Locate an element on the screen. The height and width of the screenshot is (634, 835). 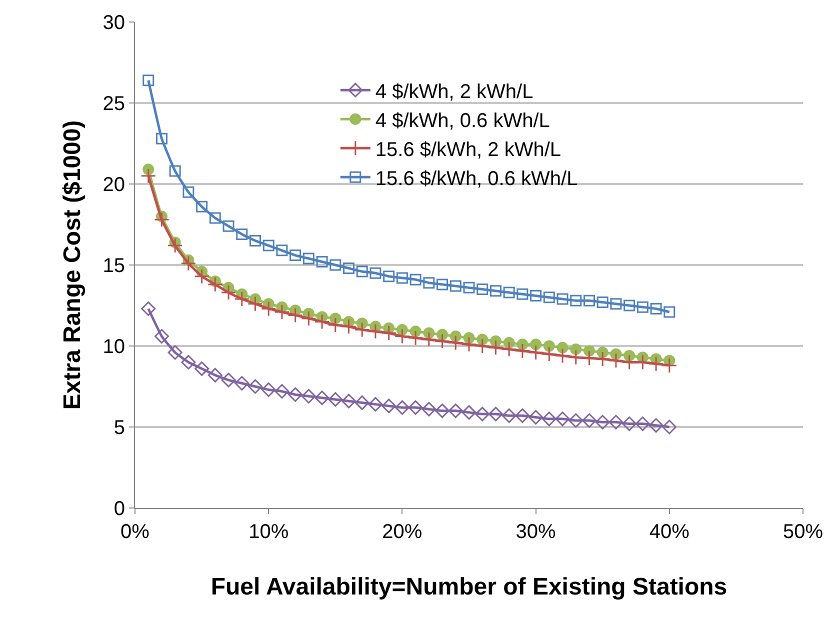
x-tick-label: 0% is located at coordinates (135, 532).